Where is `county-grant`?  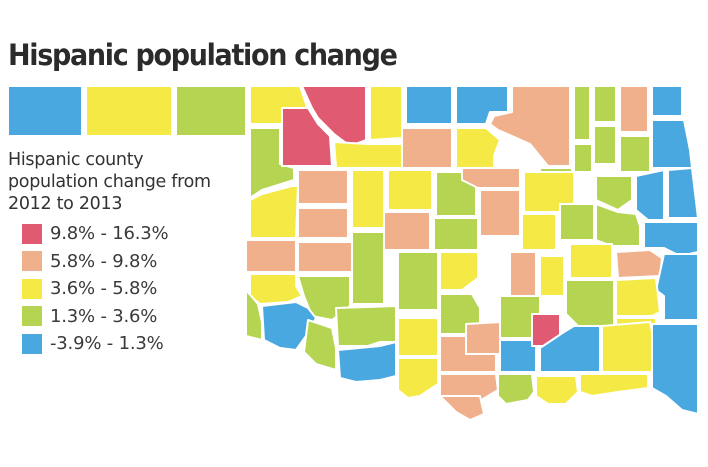
county-grant is located at coordinates (429, 105).